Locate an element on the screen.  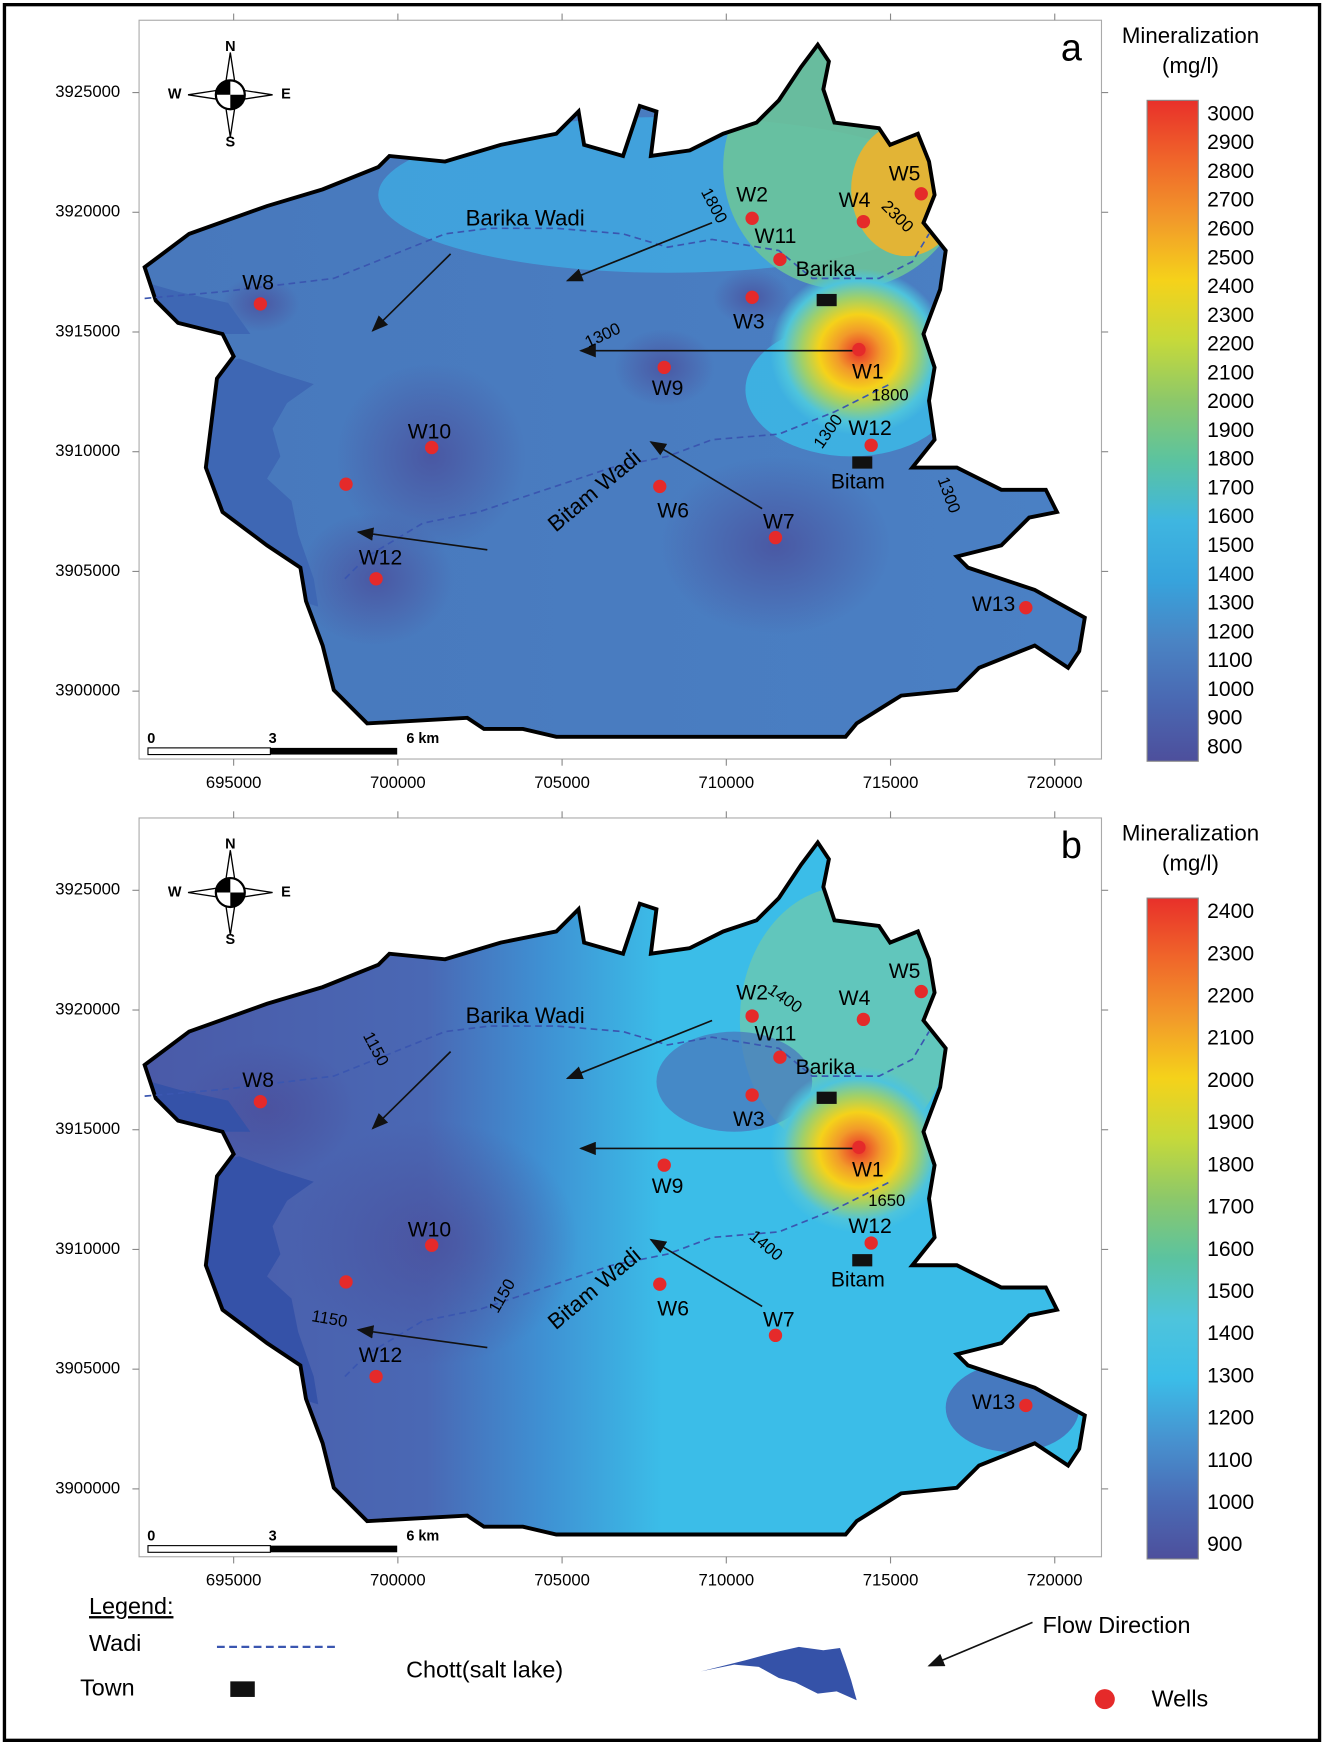
well-label: W10 is located at coordinates (429, 432).